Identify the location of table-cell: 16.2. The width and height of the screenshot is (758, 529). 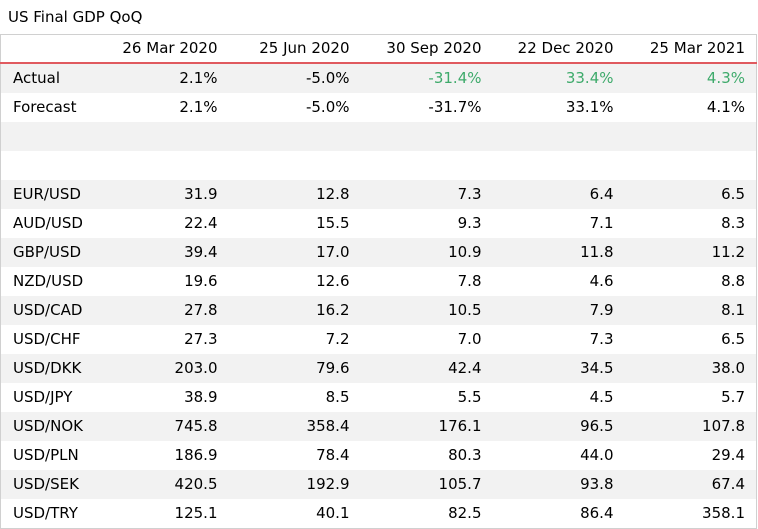
(294, 310).